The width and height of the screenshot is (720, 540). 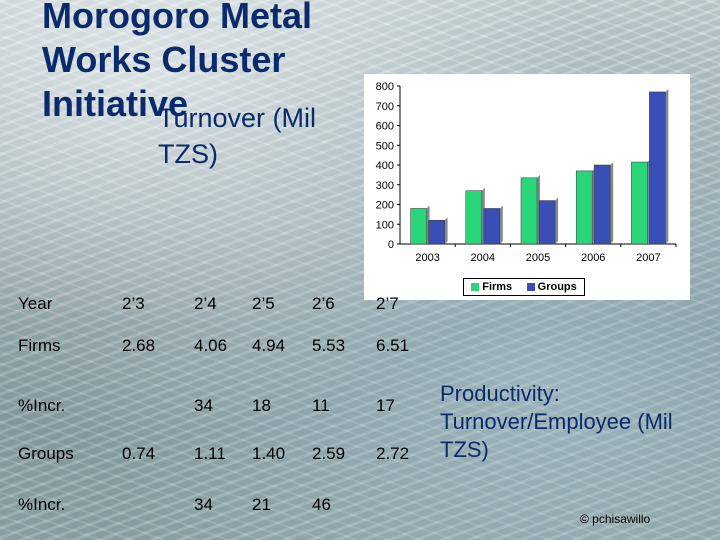 What do you see at coordinates (639, 203) in the screenshot?
I see `bar-firms-2007` at bounding box center [639, 203].